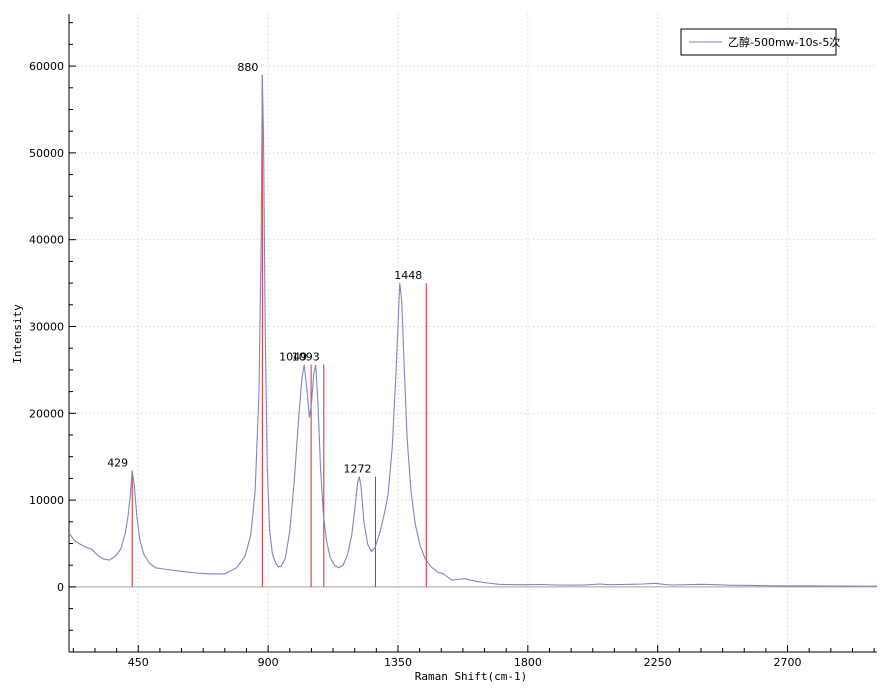 The image size is (889, 691). I want to click on y-tick-label: 30000, so click(46, 326).